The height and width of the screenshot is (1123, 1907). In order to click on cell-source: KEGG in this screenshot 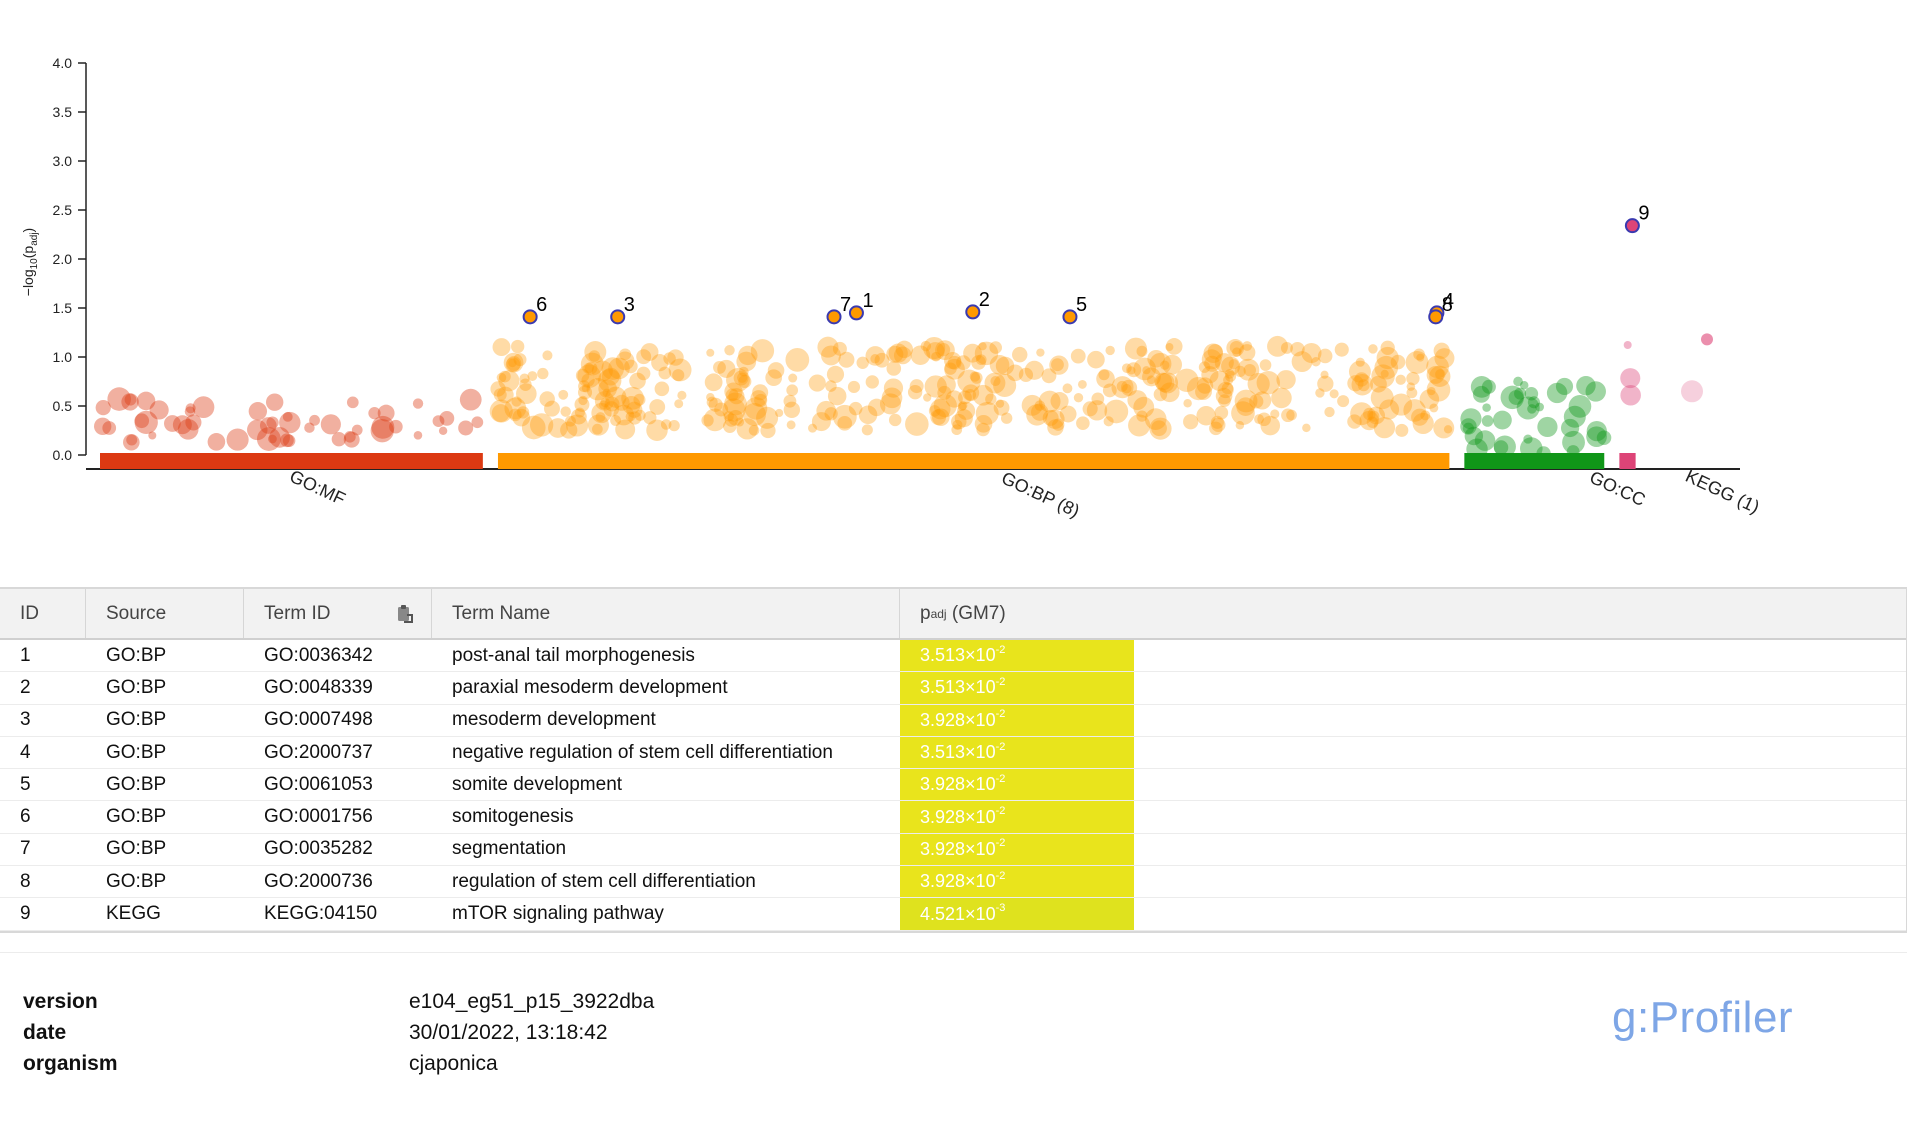, I will do `click(133, 914)`.